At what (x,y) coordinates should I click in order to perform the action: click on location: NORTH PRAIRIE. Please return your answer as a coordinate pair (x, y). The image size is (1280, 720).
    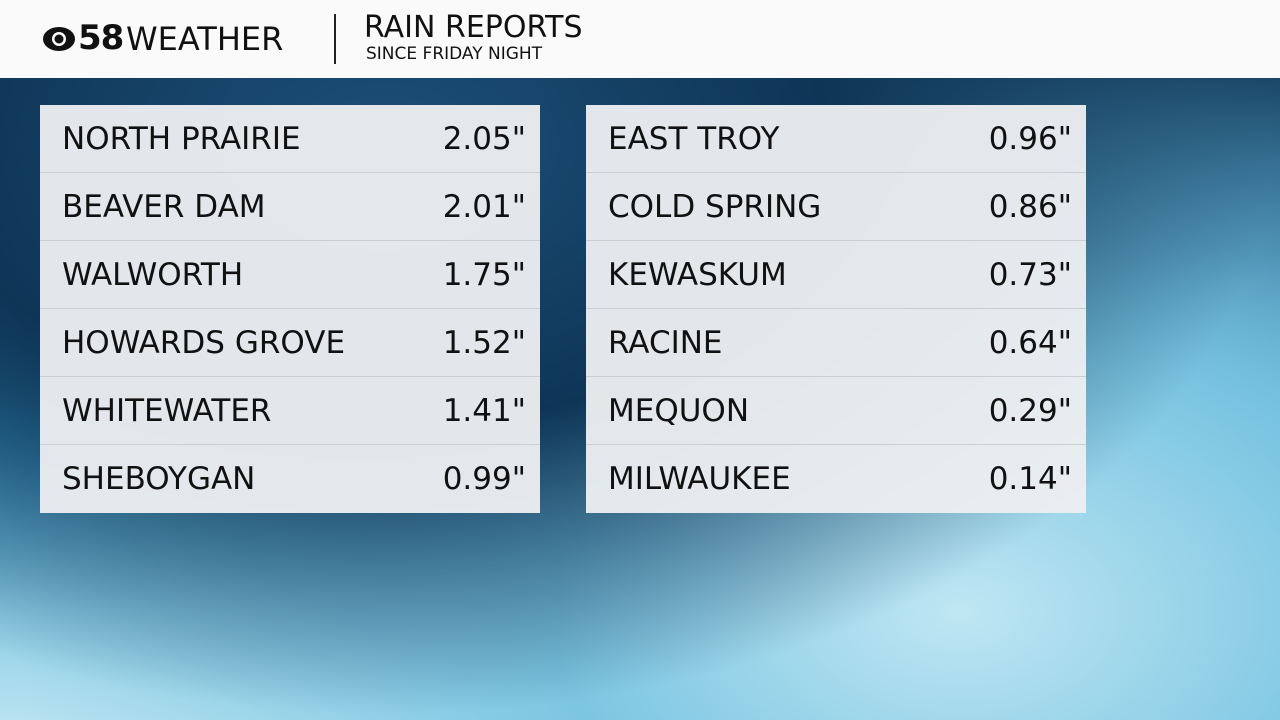
    Looking at the image, I should click on (181, 138).